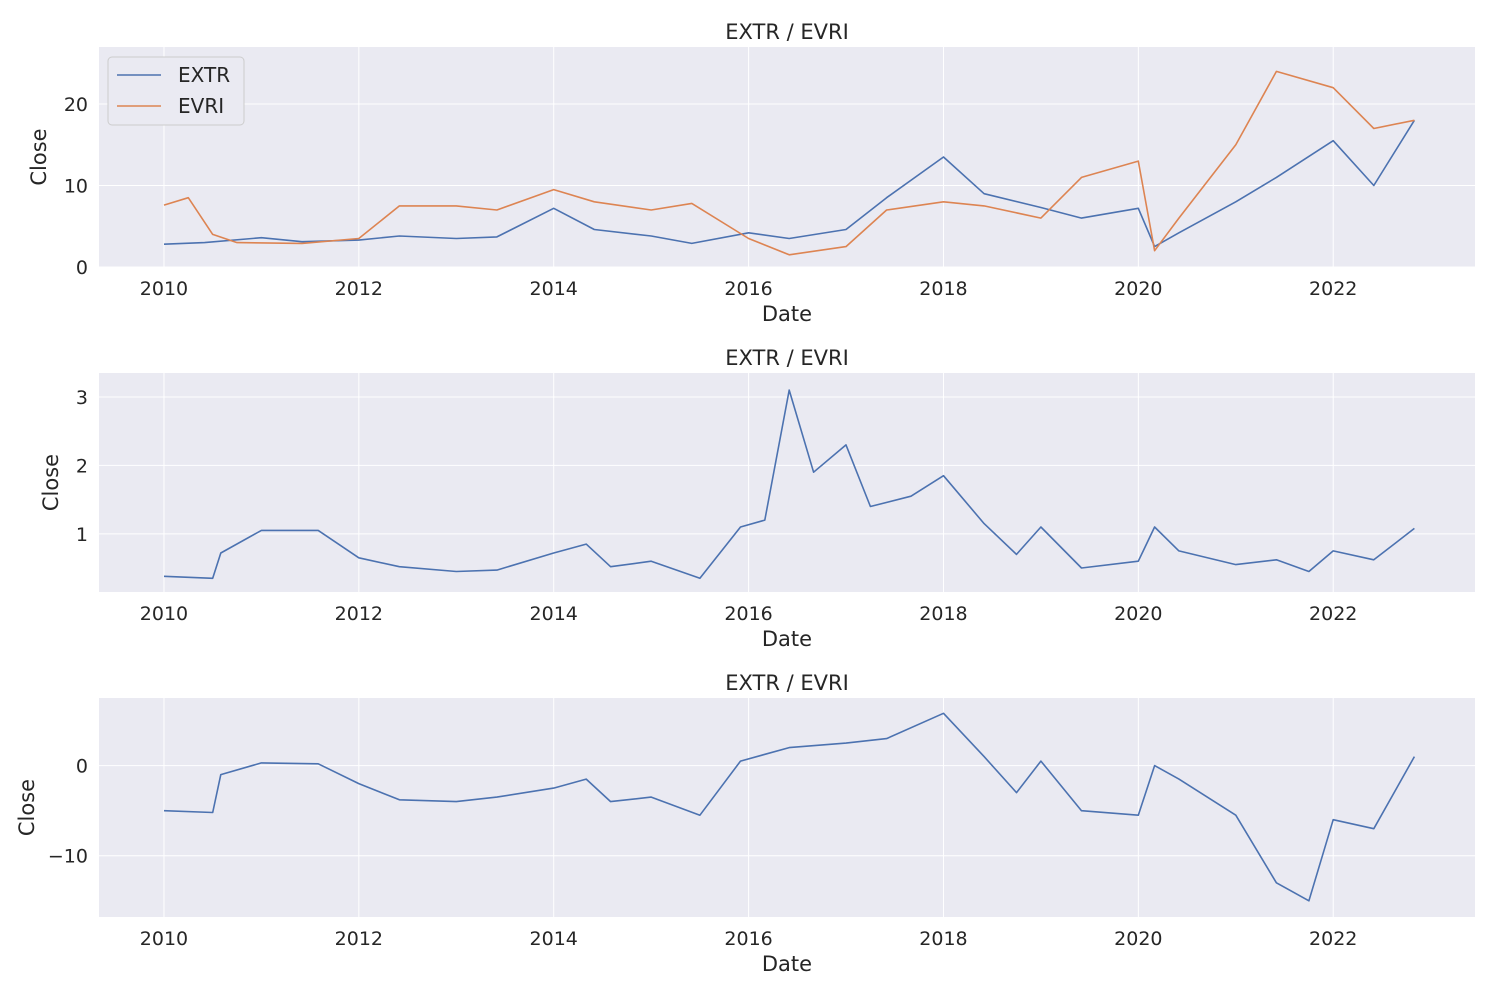  What do you see at coordinates (82, 535) in the screenshot?
I see `y-tick-label: 1` at bounding box center [82, 535].